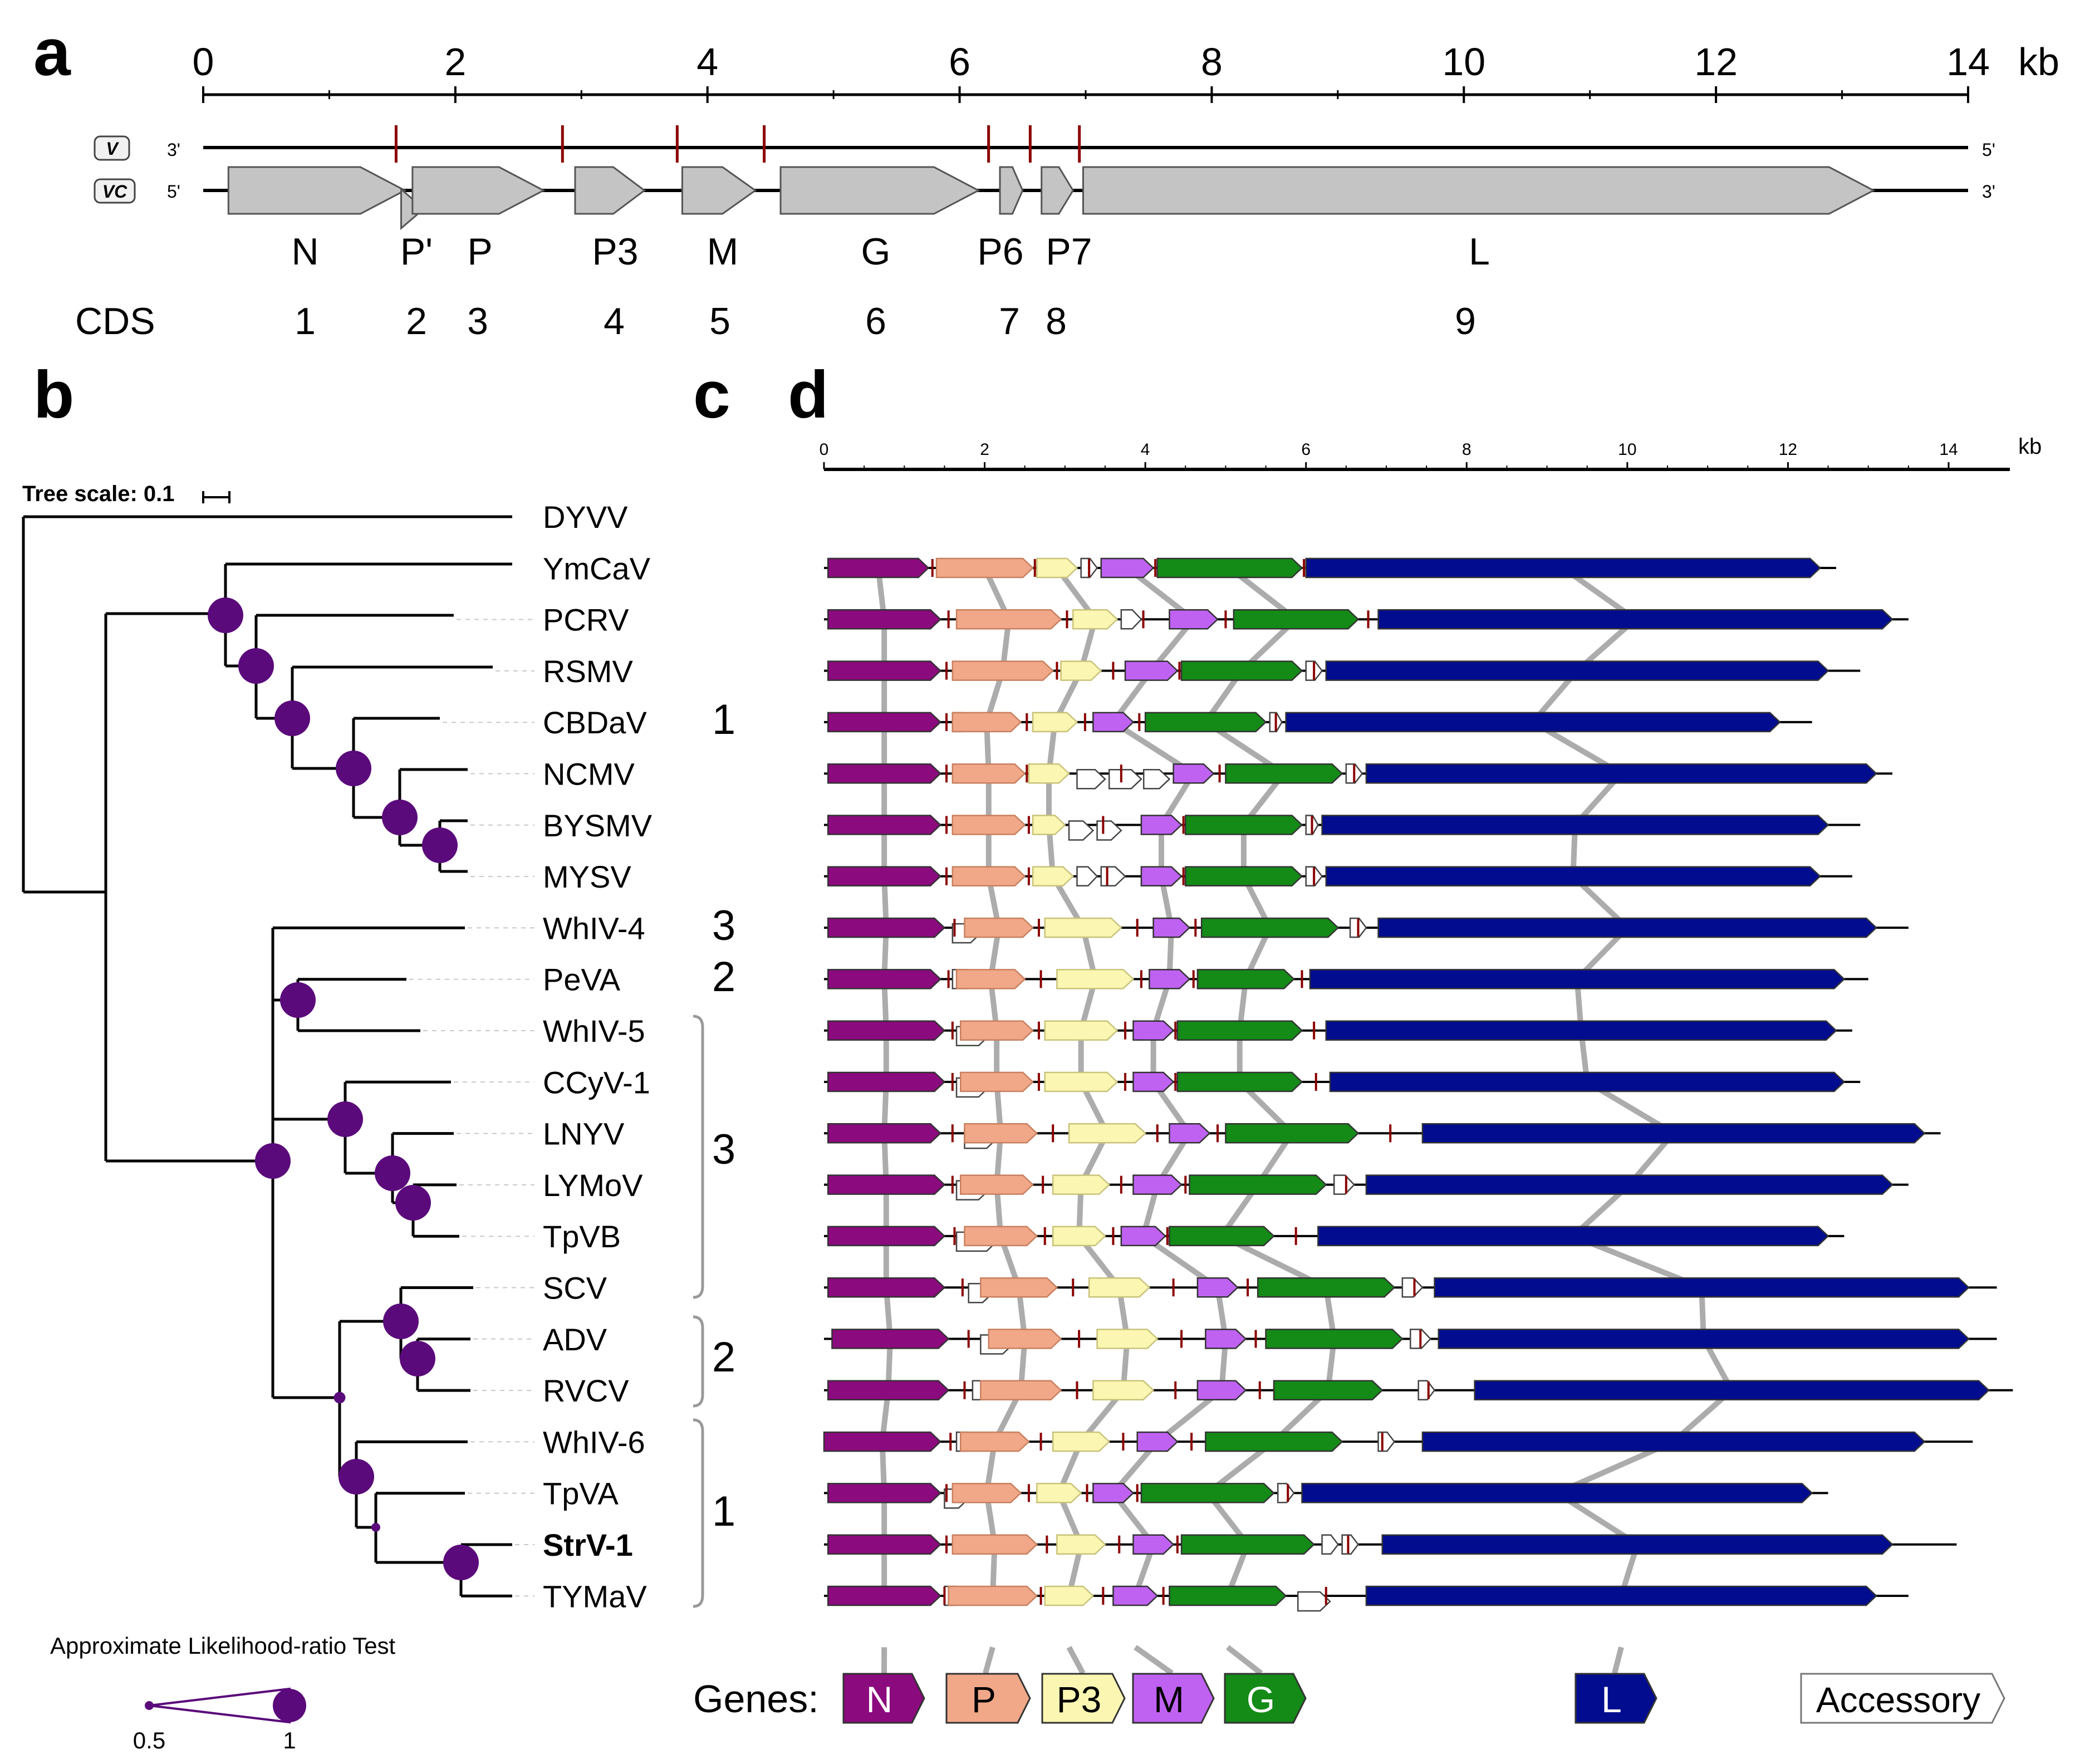 The height and width of the screenshot is (1764, 2075). Describe the element at coordinates (723, 719) in the screenshot. I see `lineage-label-1a: 1` at that location.